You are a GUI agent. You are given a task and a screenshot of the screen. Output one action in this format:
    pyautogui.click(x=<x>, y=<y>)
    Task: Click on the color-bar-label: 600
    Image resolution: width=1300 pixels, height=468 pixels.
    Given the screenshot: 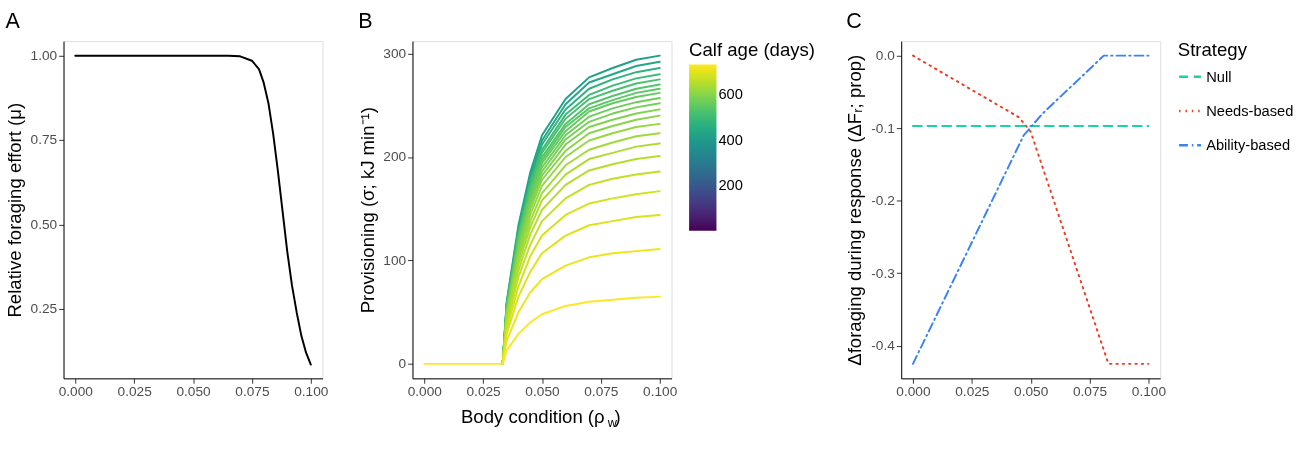 What is the action you would take?
    pyautogui.click(x=730, y=94)
    